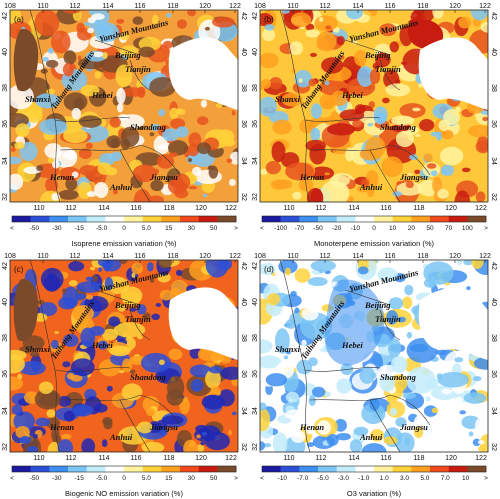 This screenshot has width=500, height=499. Describe the element at coordinates (344, 478) in the screenshot. I see `colorbar-tick-label: -3.0` at that location.